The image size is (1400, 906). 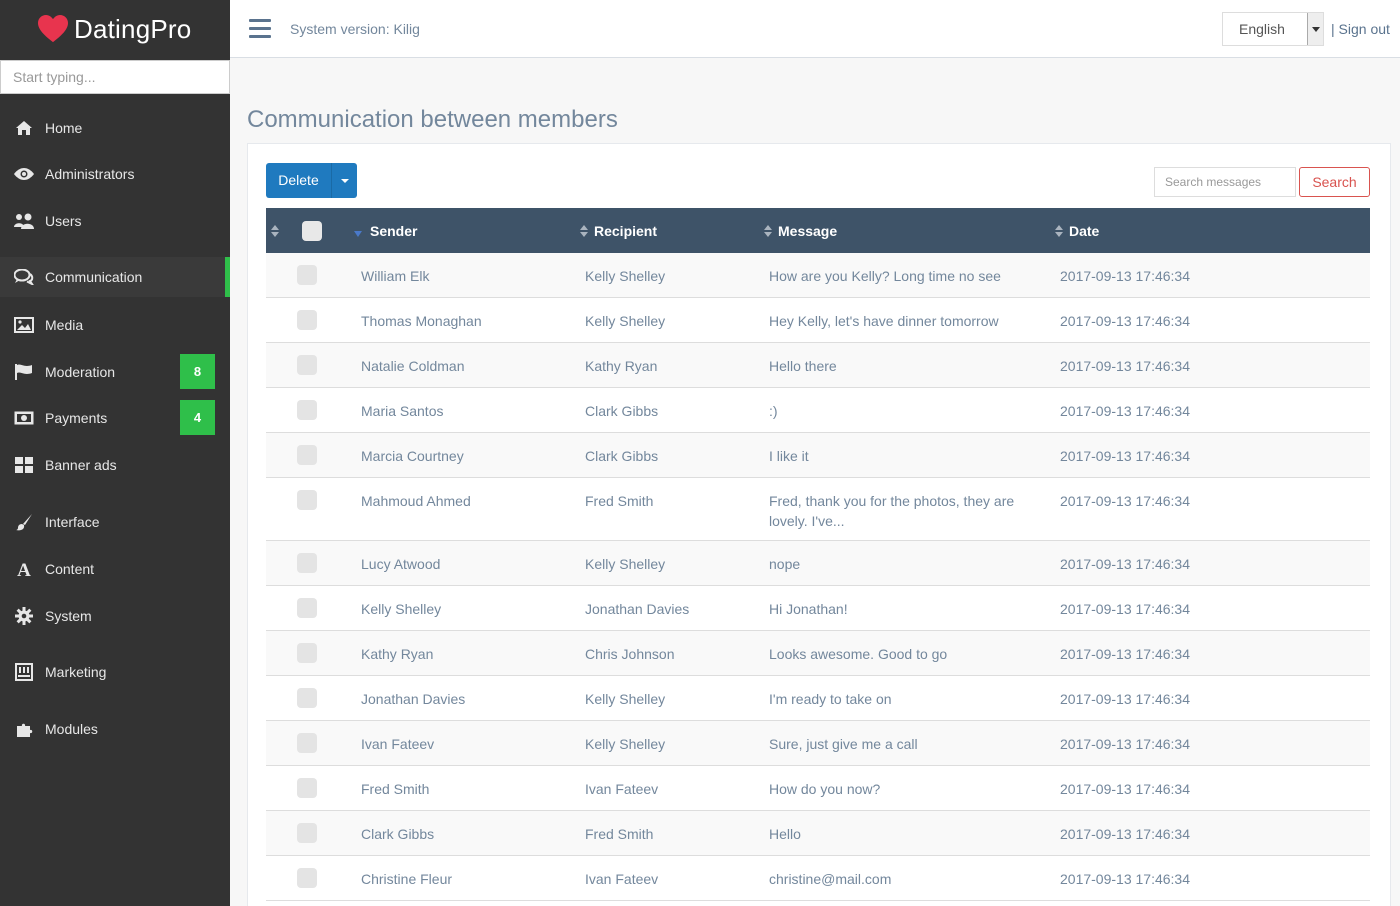 I want to click on message-cell: How do you now?, so click(x=825, y=789).